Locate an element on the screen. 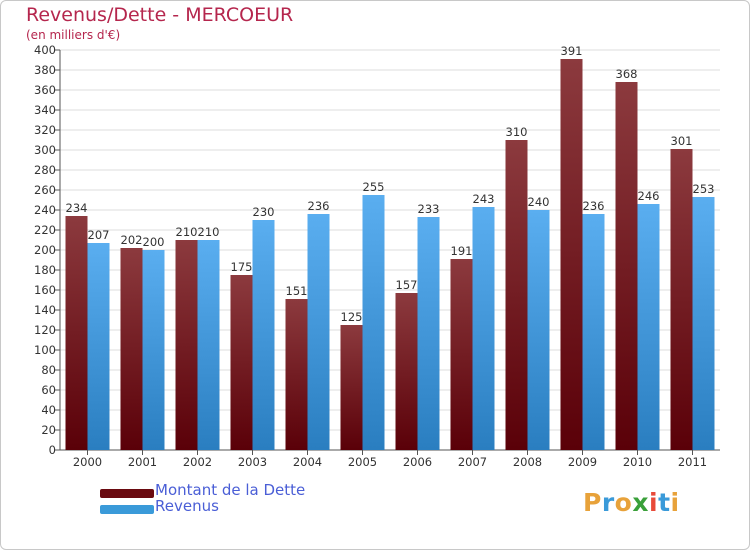 This screenshot has width=750, height=550. logo-letter: r is located at coordinates (608, 502).